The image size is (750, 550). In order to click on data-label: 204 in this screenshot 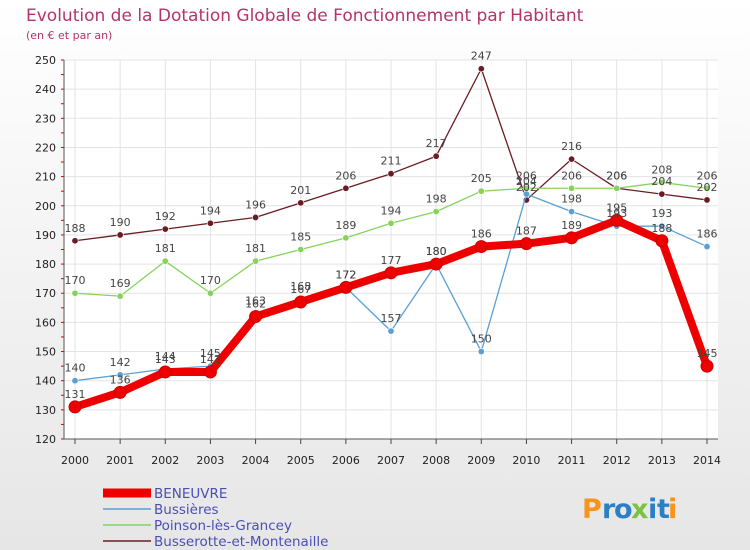, I will do `click(661, 181)`.